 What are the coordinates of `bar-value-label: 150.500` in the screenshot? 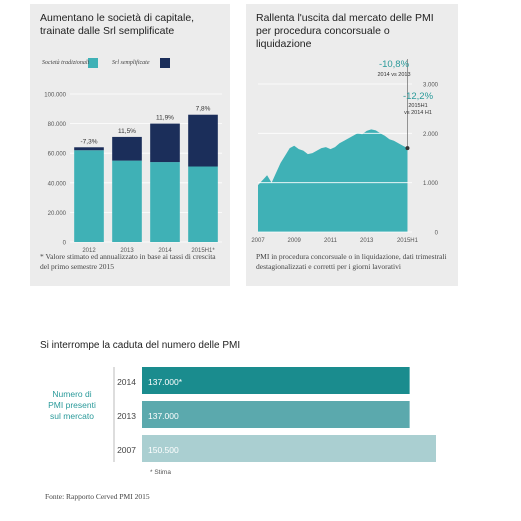 It's located at (163, 450).